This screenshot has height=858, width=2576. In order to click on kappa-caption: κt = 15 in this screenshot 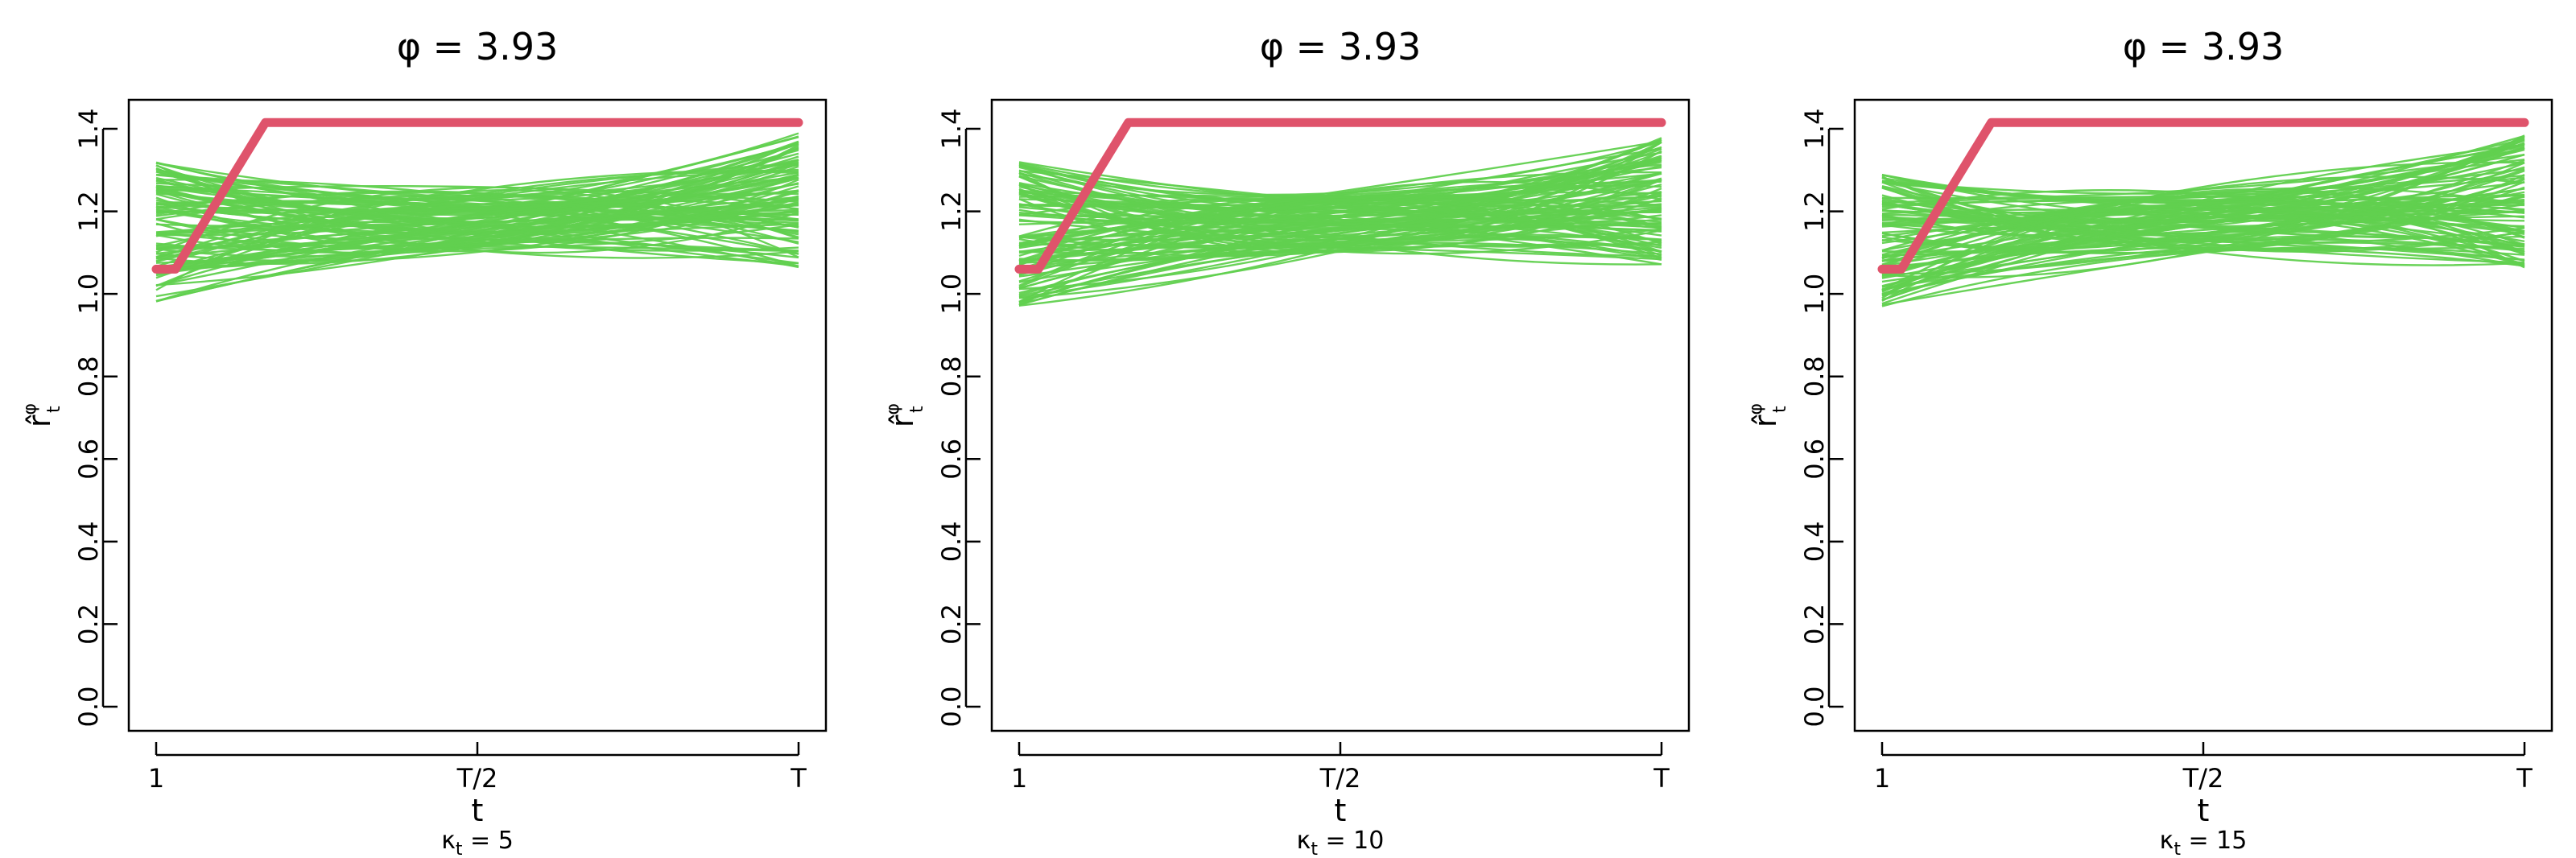, I will do `click(2204, 842)`.